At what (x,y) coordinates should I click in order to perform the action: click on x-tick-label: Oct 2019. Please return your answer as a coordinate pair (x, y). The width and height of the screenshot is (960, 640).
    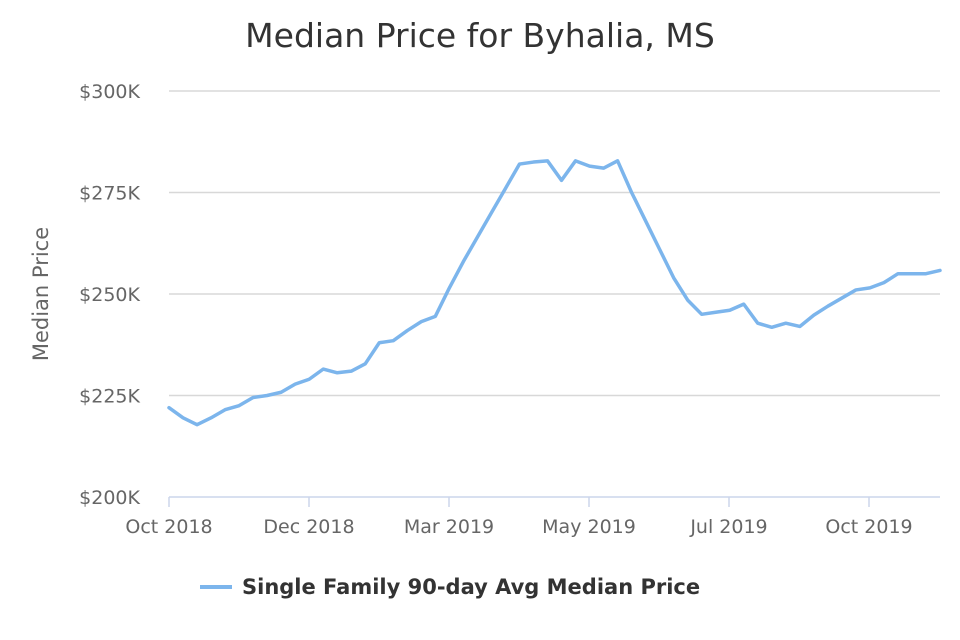
    Looking at the image, I should click on (868, 527).